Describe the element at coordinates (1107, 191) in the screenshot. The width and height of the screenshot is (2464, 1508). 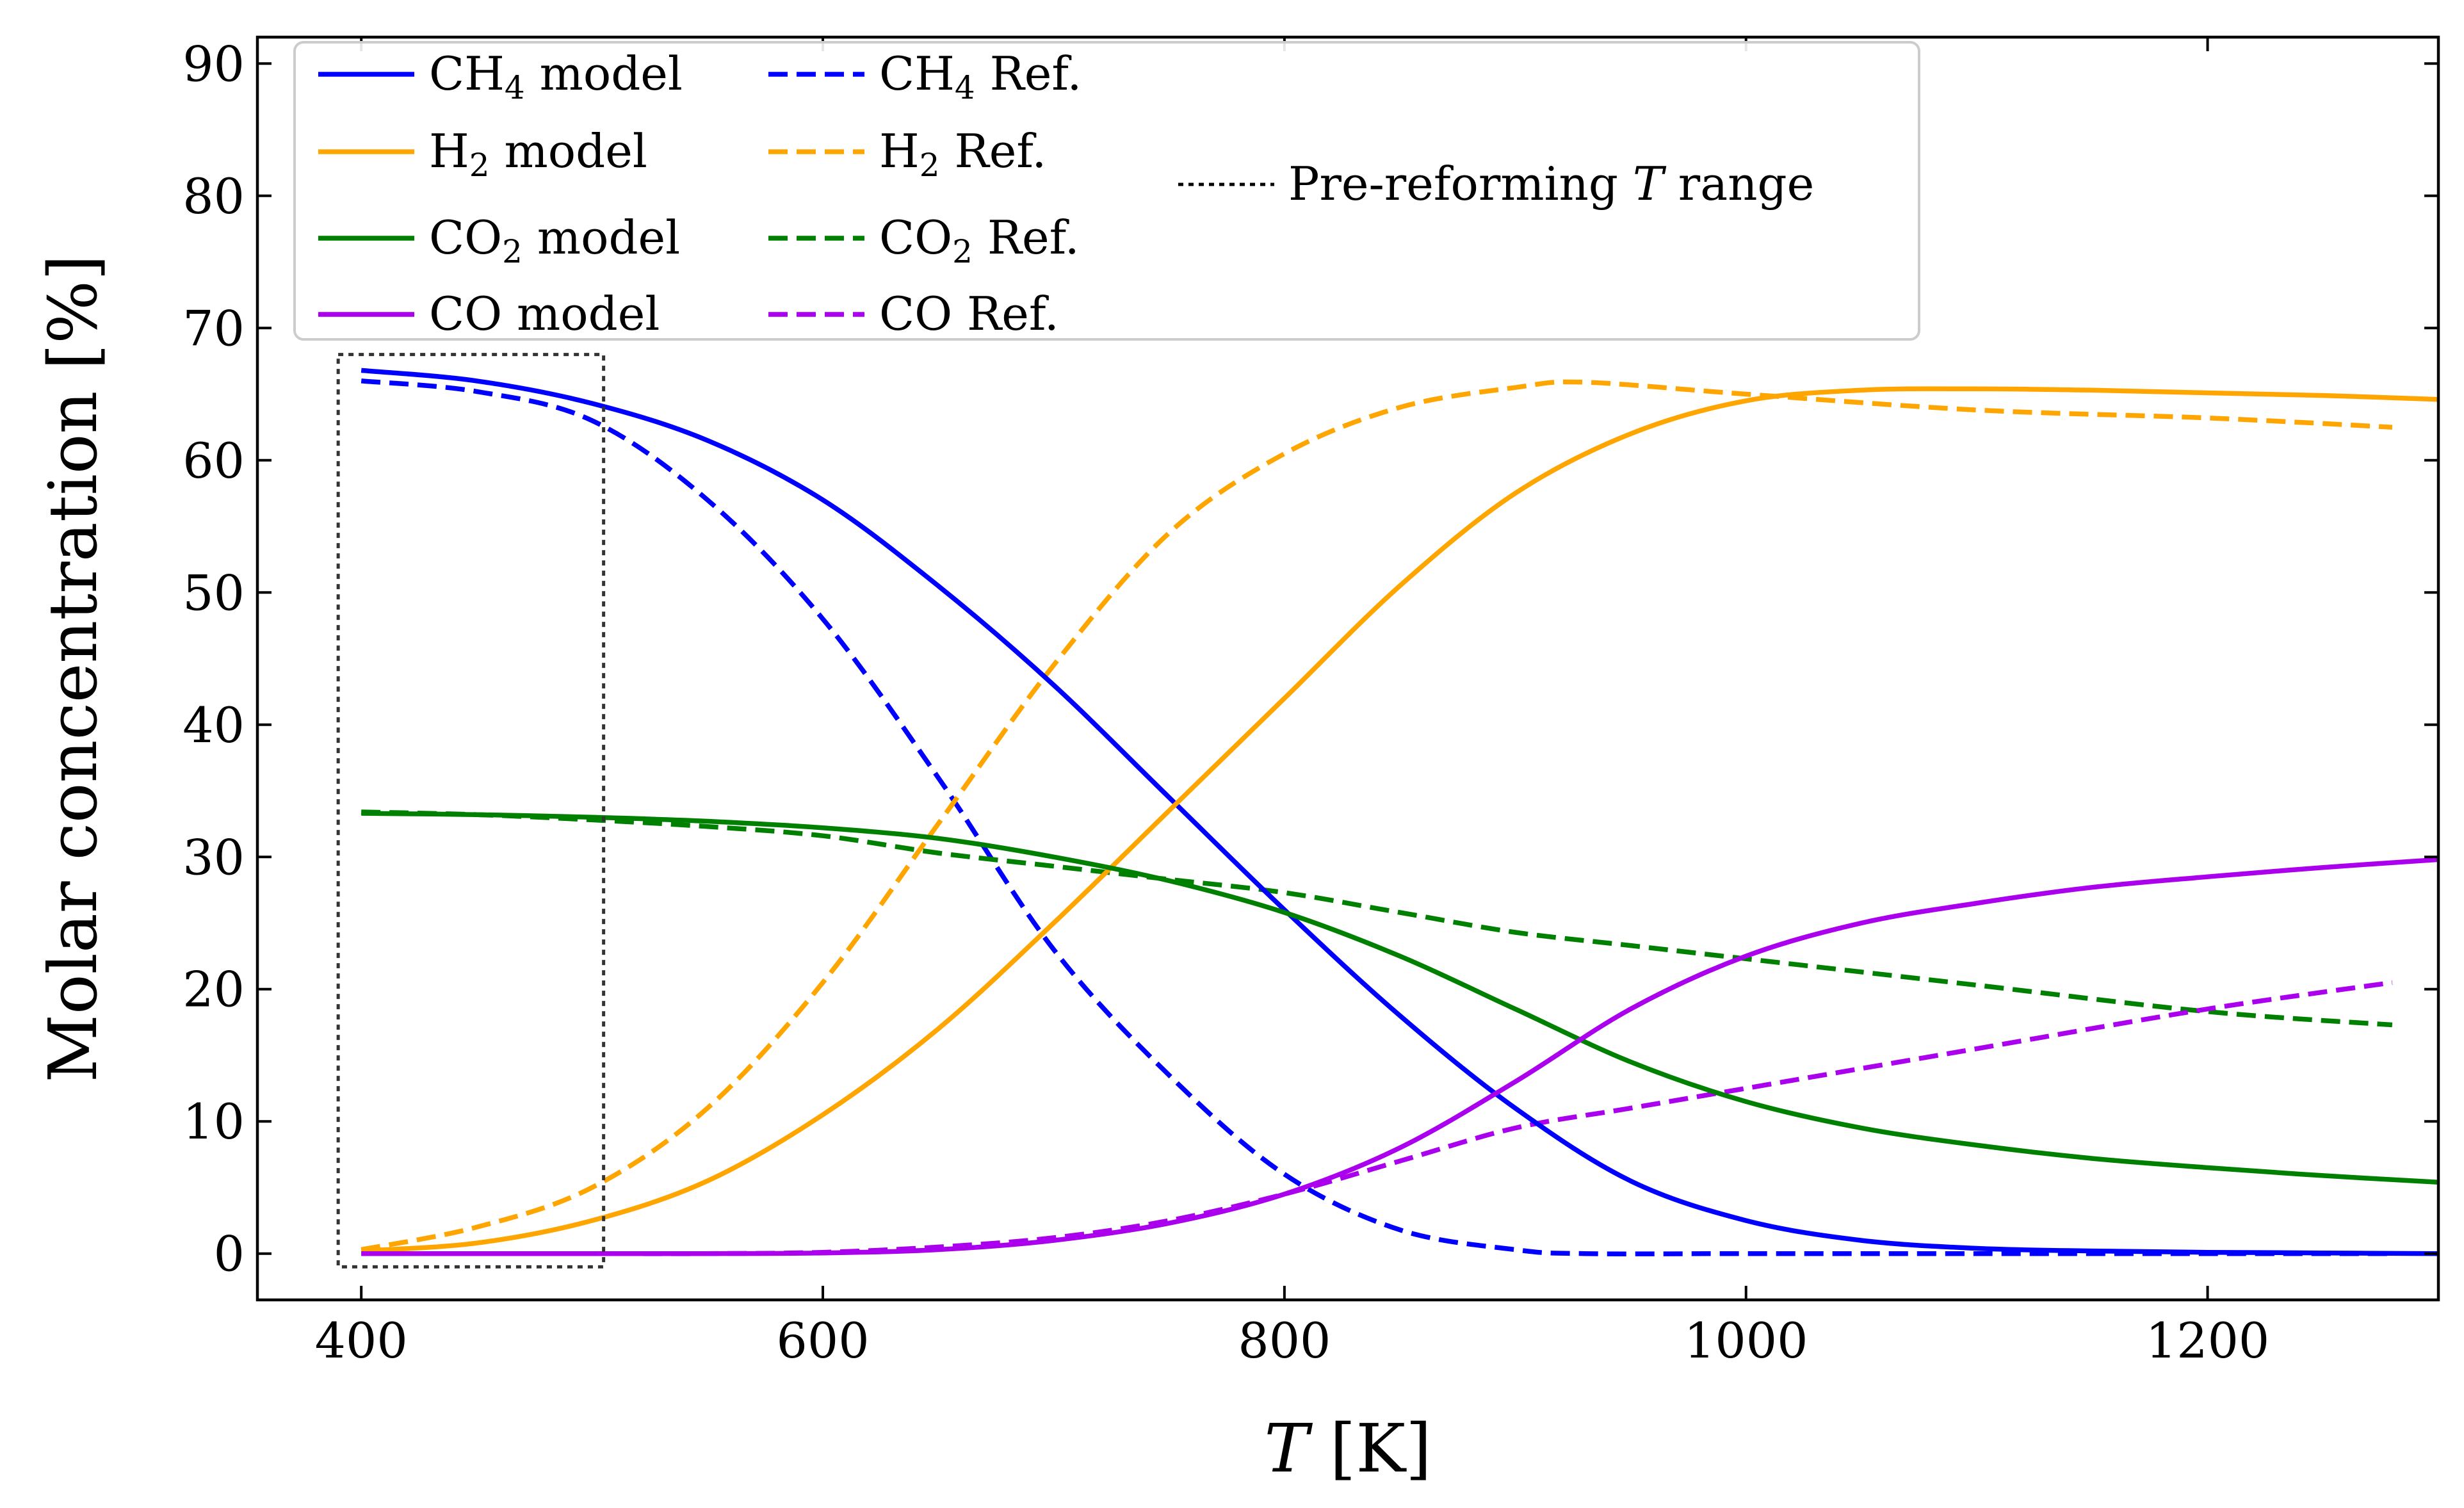
I see `legend-box` at that location.